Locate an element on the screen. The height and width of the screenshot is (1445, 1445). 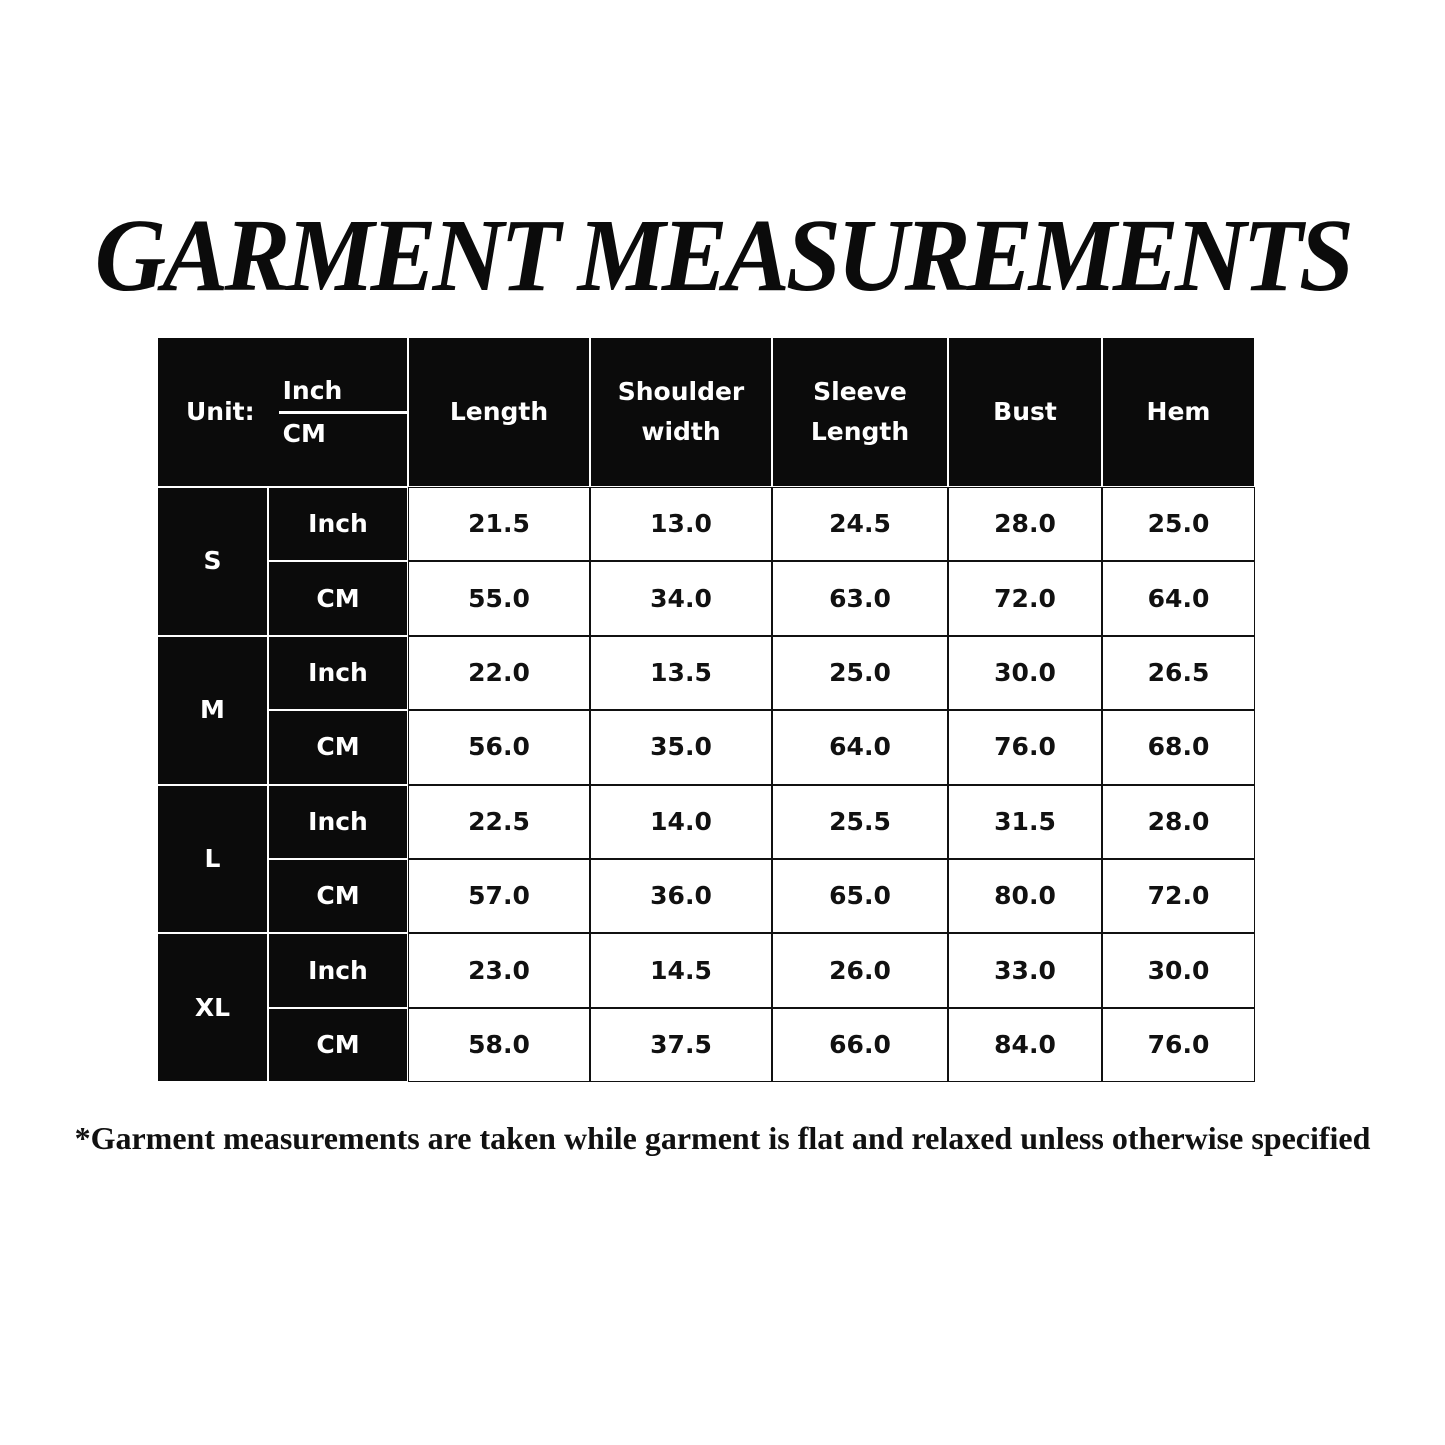
table-cell: 68.0 is located at coordinates (1178, 747).